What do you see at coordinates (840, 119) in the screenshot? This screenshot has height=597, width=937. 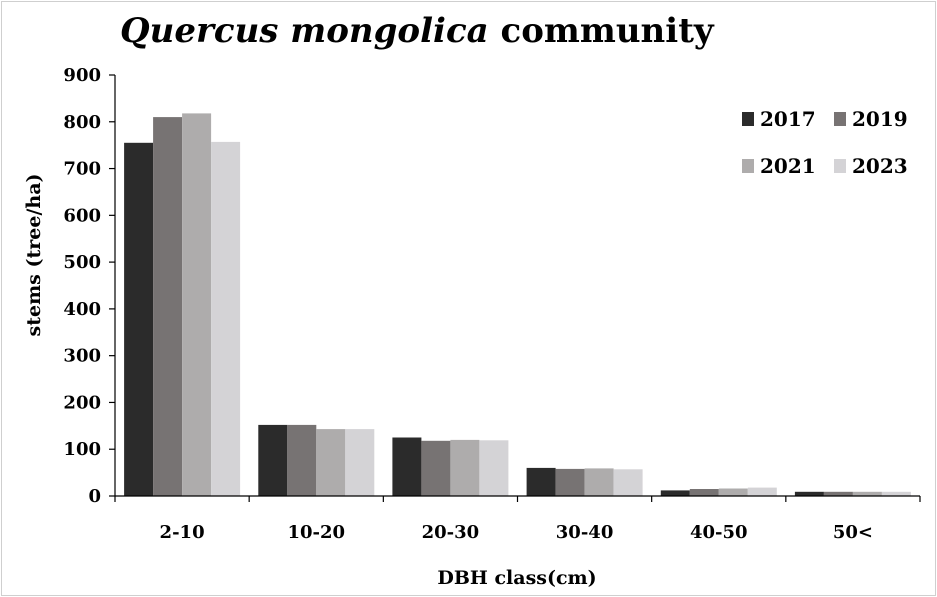 I see `legend-swatch-2019` at bounding box center [840, 119].